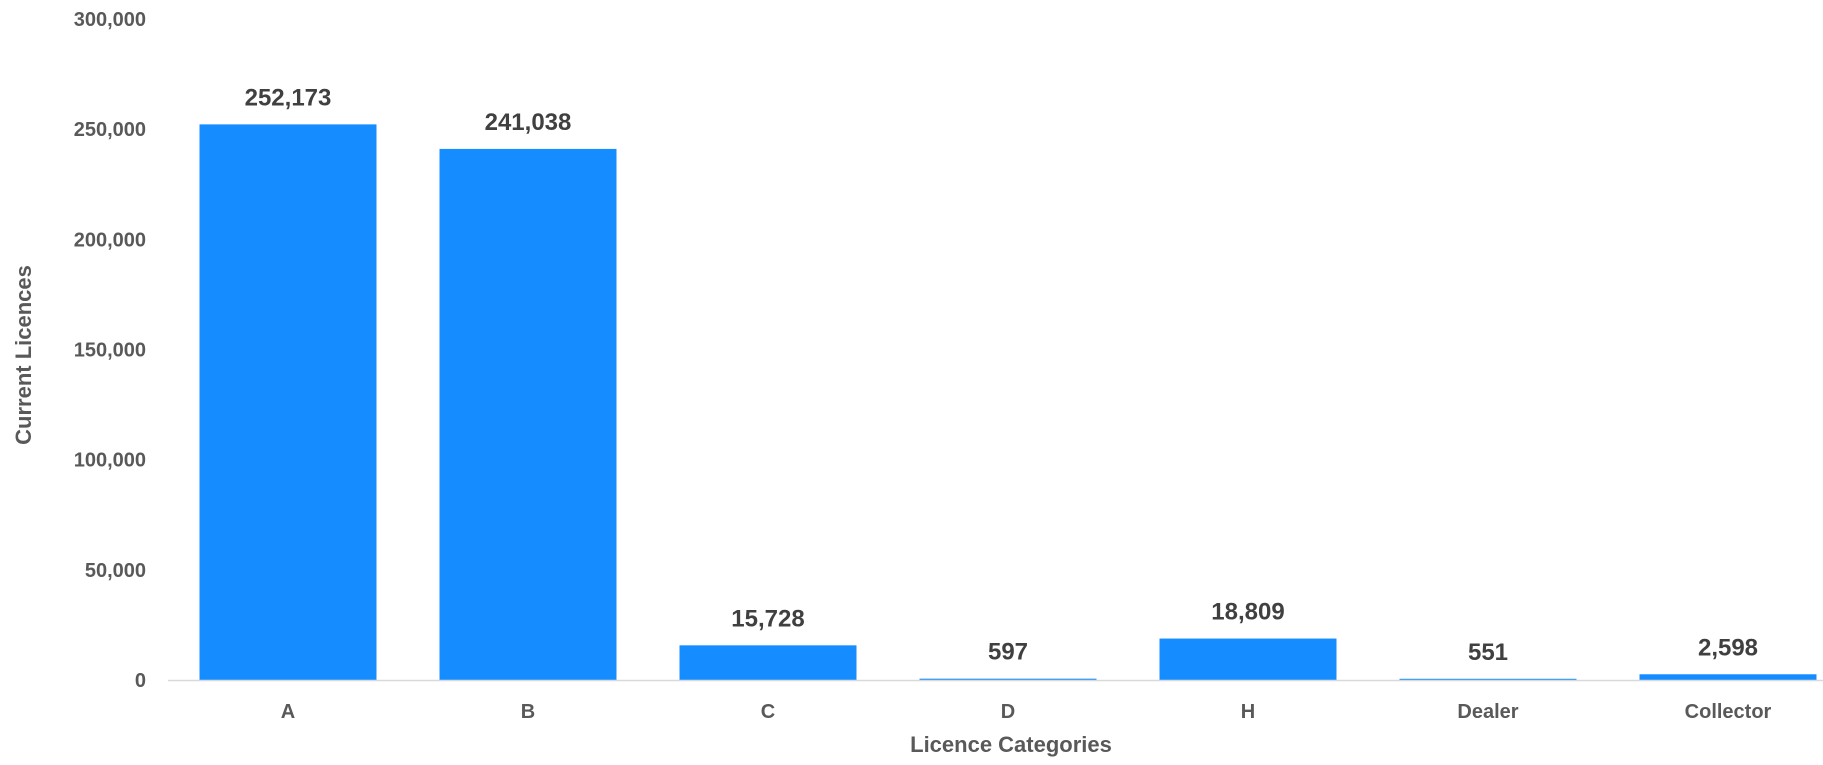  What do you see at coordinates (110, 130) in the screenshot?
I see `y-tick-label: 250,000` at bounding box center [110, 130].